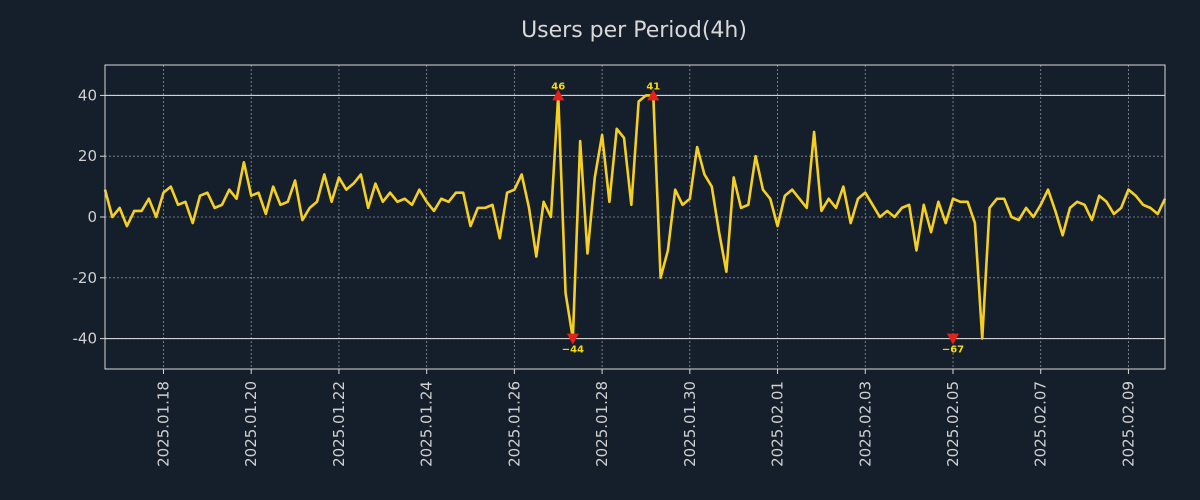  What do you see at coordinates (690, 424) in the screenshot?
I see `x-tick-label: 2025.01.30` at bounding box center [690, 424].